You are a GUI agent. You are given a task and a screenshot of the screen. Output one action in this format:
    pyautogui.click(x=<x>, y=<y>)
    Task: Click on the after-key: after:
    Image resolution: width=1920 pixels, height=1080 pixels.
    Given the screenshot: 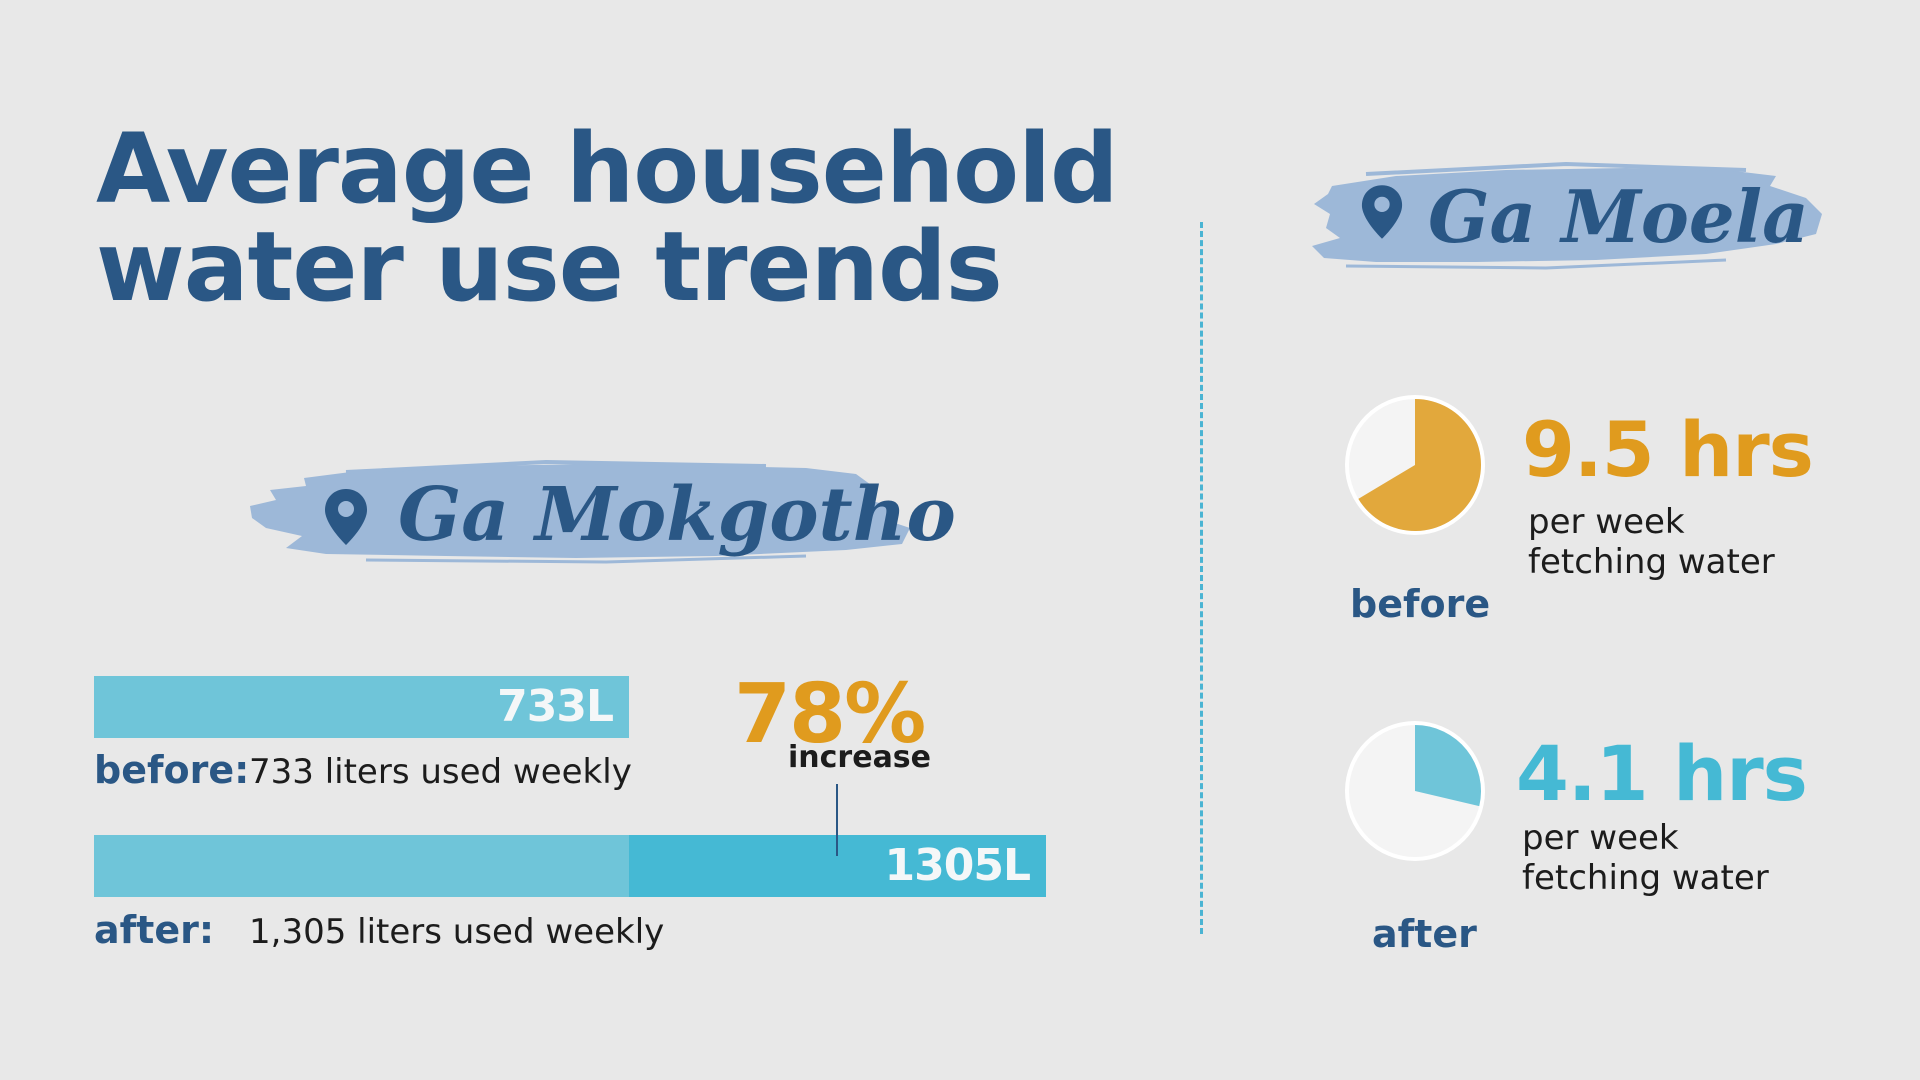 What is the action you would take?
    pyautogui.click(x=154, y=930)
    